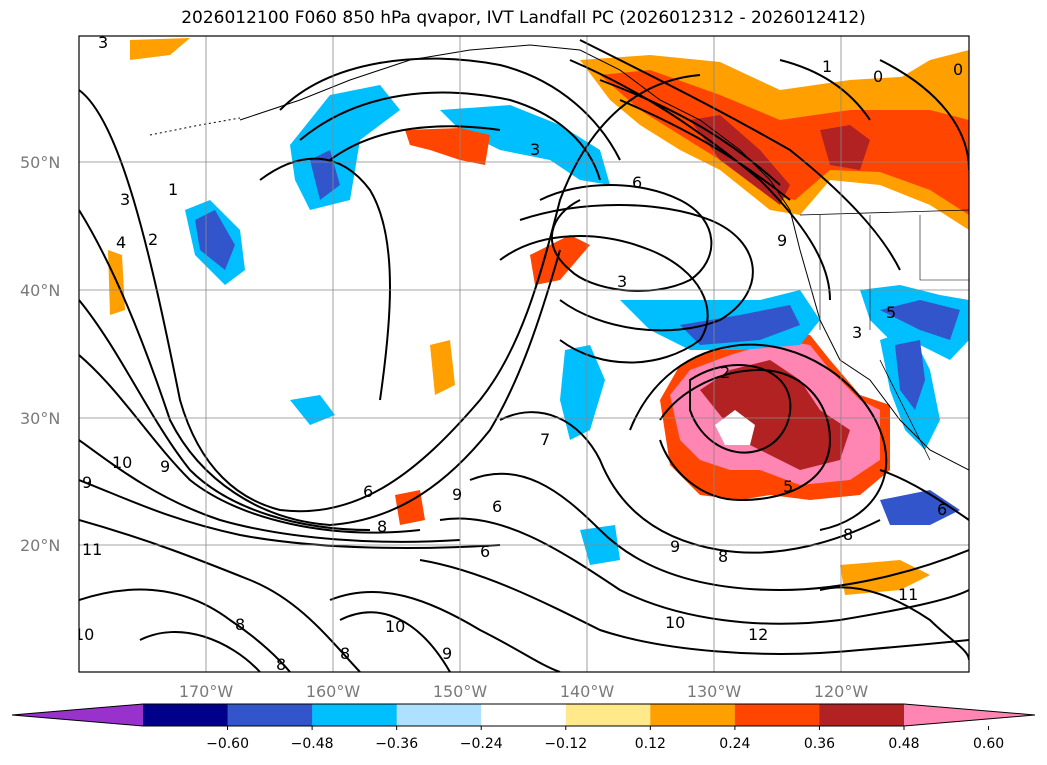 The width and height of the screenshot is (1047, 765). Describe the element at coordinates (969, 715) in the screenshot. I see `colorbar-extend-high` at that location.